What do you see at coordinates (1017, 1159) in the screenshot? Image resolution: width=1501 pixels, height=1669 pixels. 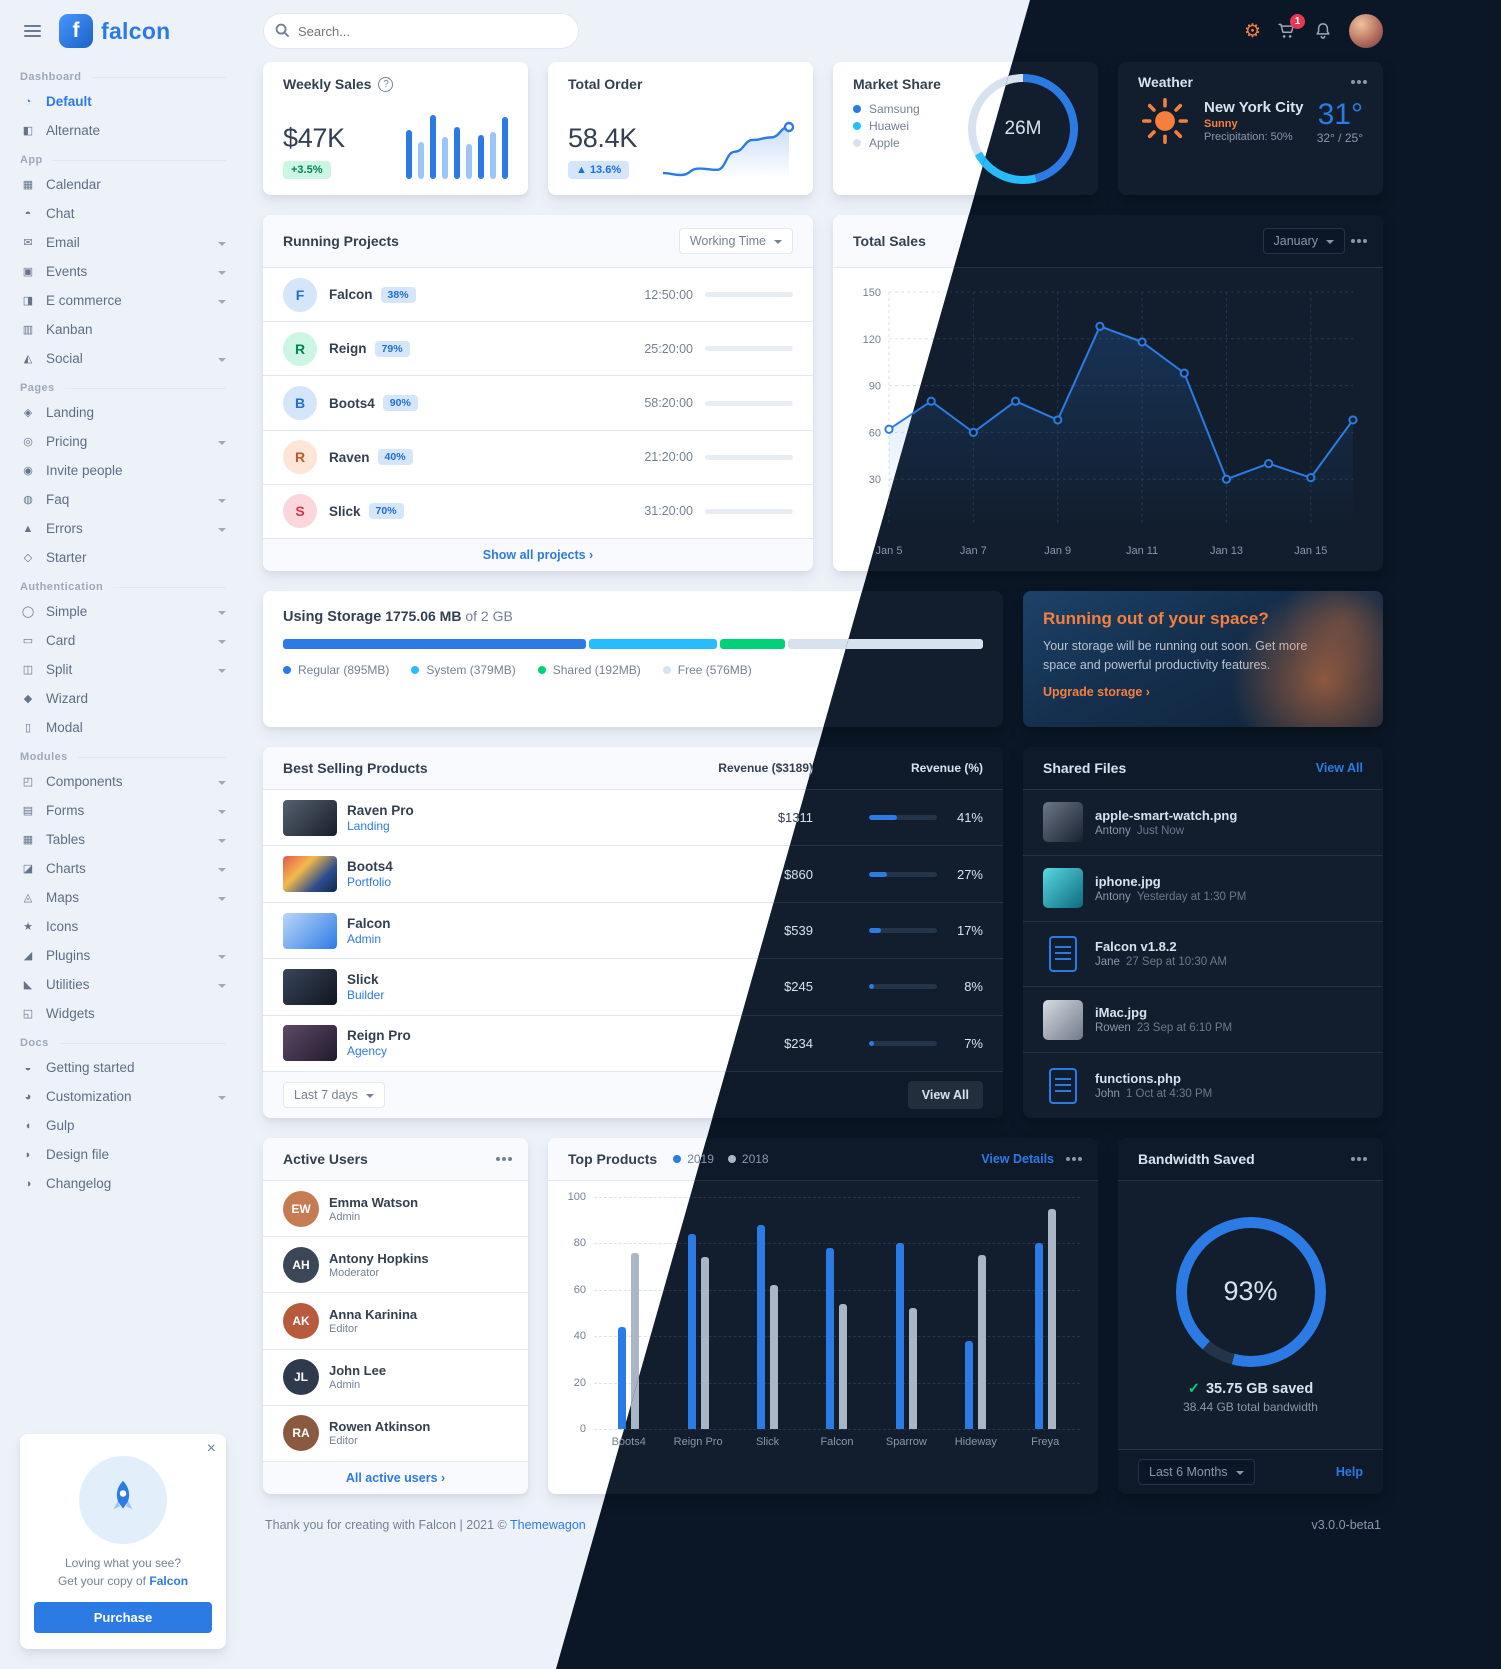 I see `view-details-link: View Details` at bounding box center [1017, 1159].